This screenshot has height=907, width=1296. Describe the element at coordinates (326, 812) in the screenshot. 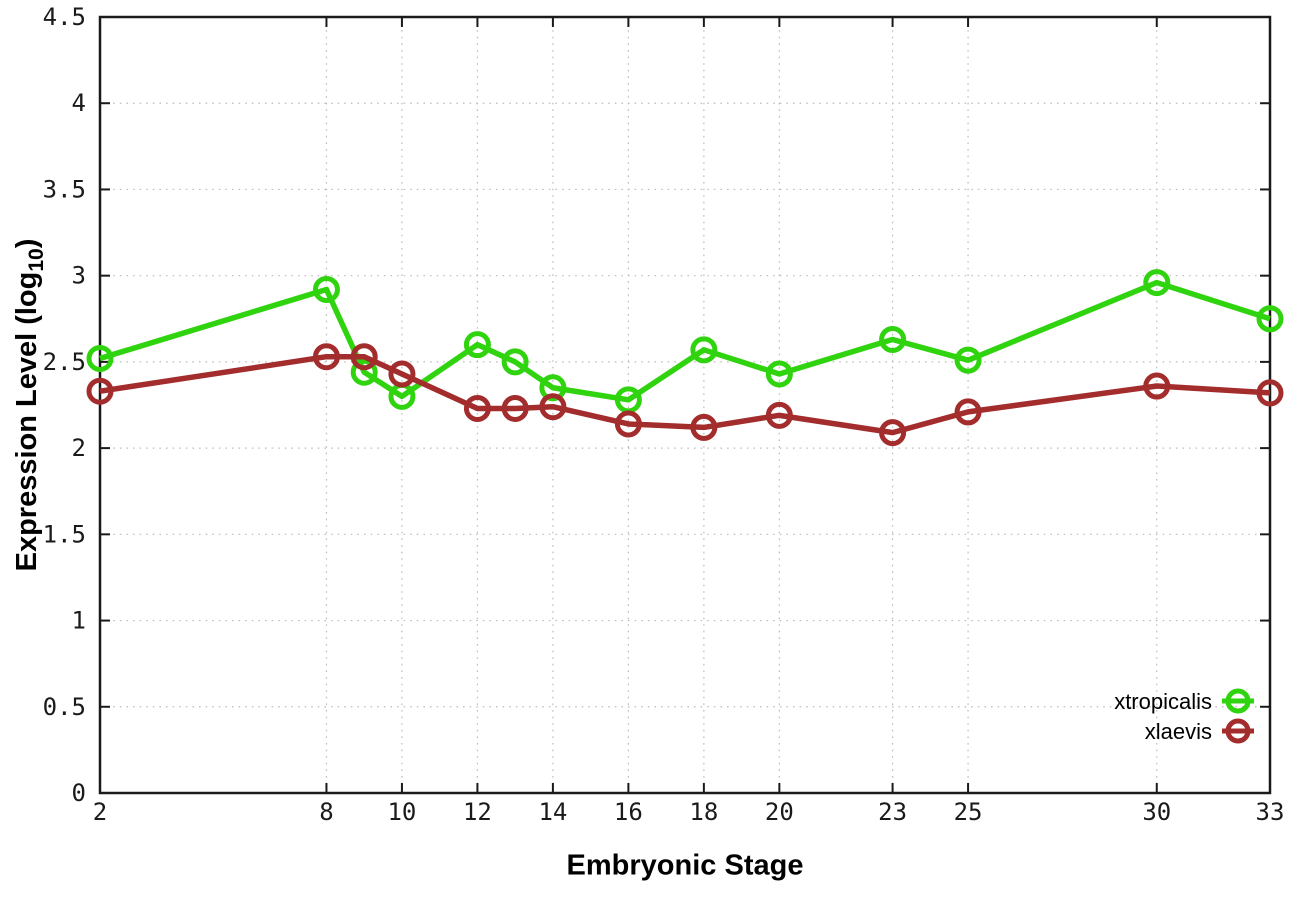

I see `x-tick-label: 8` at that location.